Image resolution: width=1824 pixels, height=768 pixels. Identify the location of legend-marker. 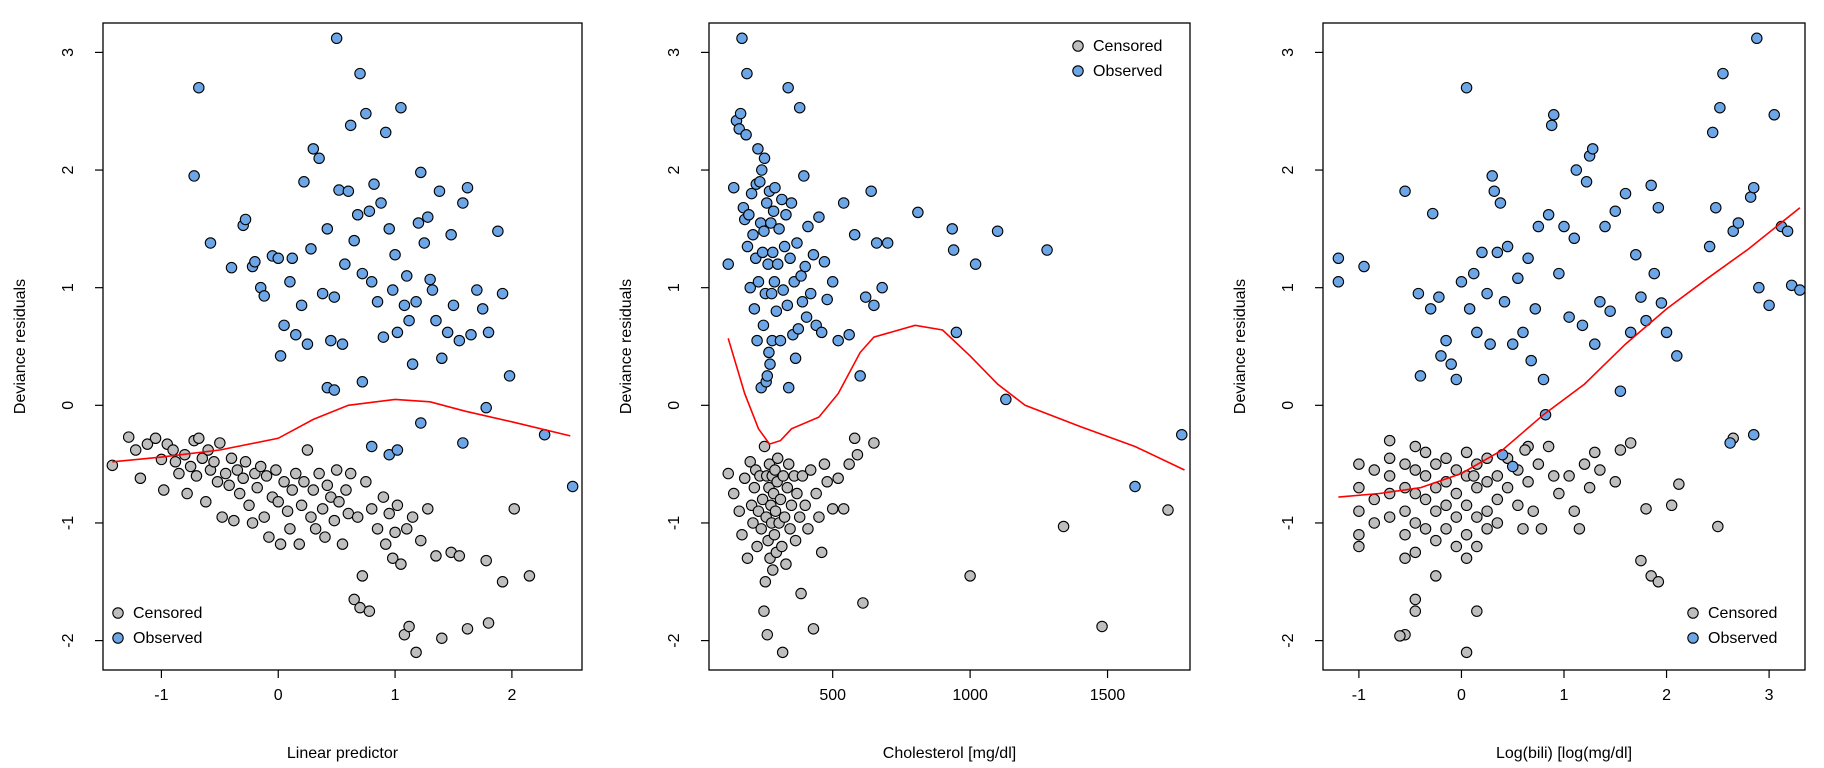
(1693, 638).